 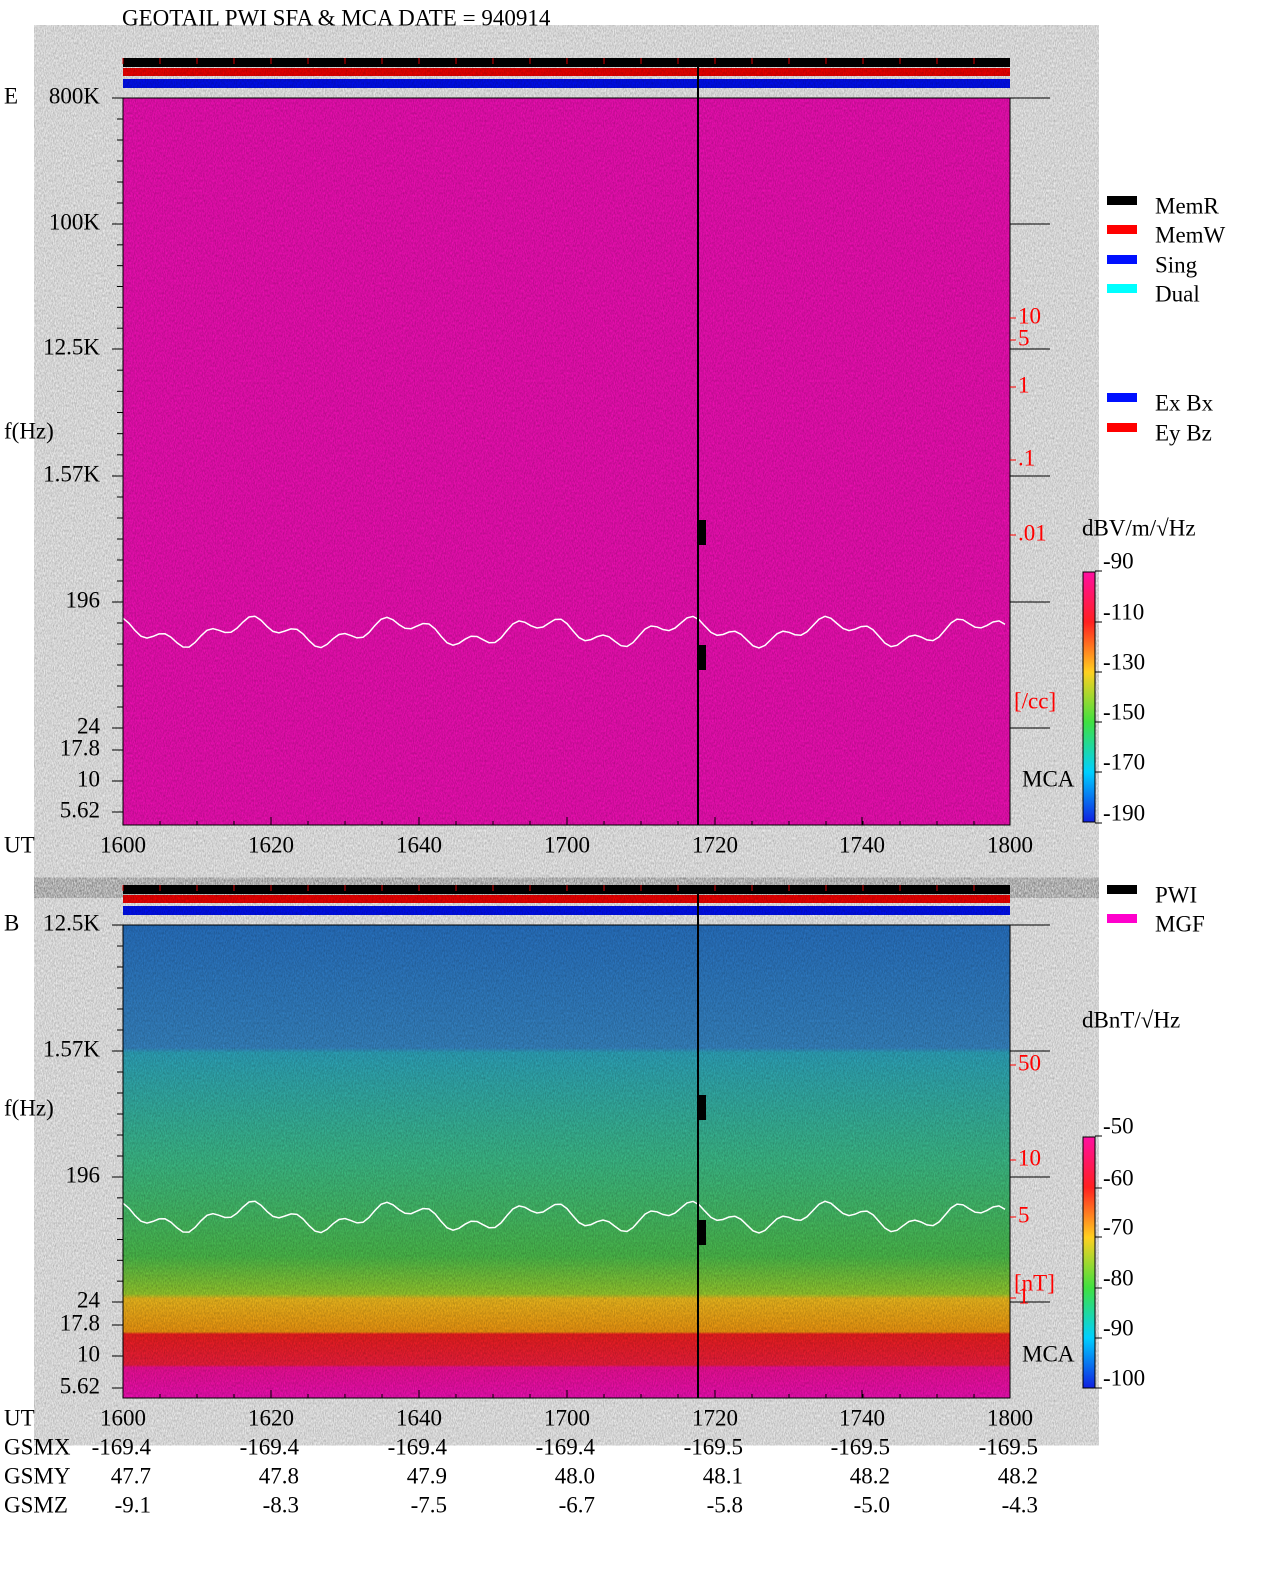 I want to click on orbit-value: 47.9, so click(x=427, y=1475).